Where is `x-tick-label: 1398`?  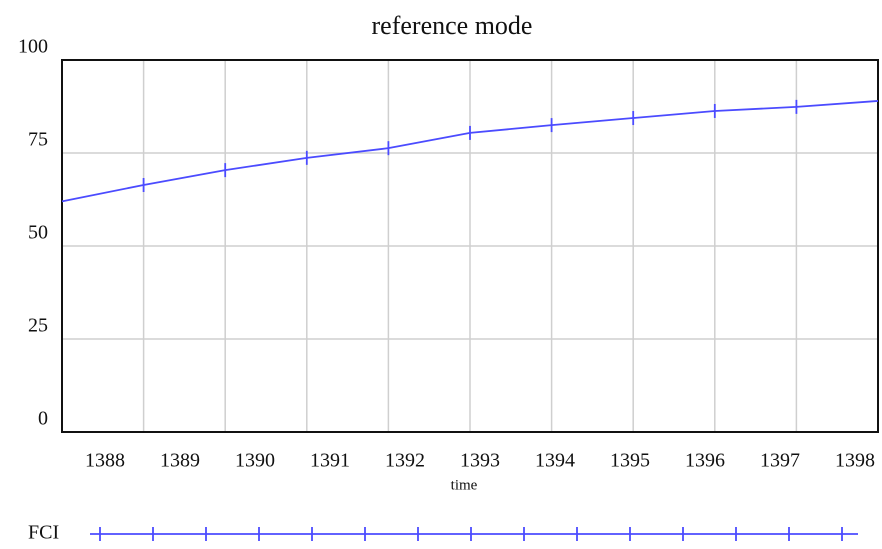 x-tick-label: 1398 is located at coordinates (855, 461).